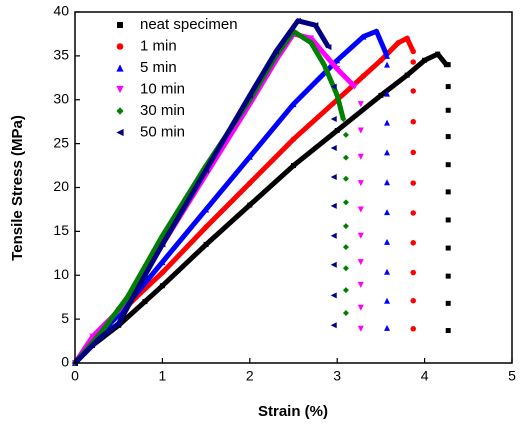 The width and height of the screenshot is (522, 432). I want to click on y-tick-label: 25, so click(61, 142).